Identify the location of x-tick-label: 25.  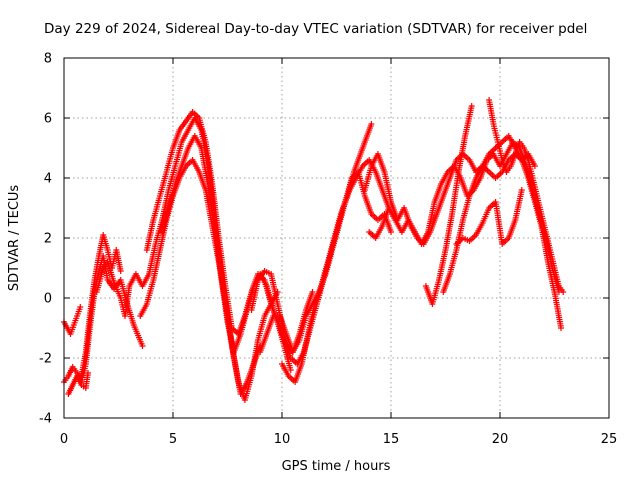
(609, 439).